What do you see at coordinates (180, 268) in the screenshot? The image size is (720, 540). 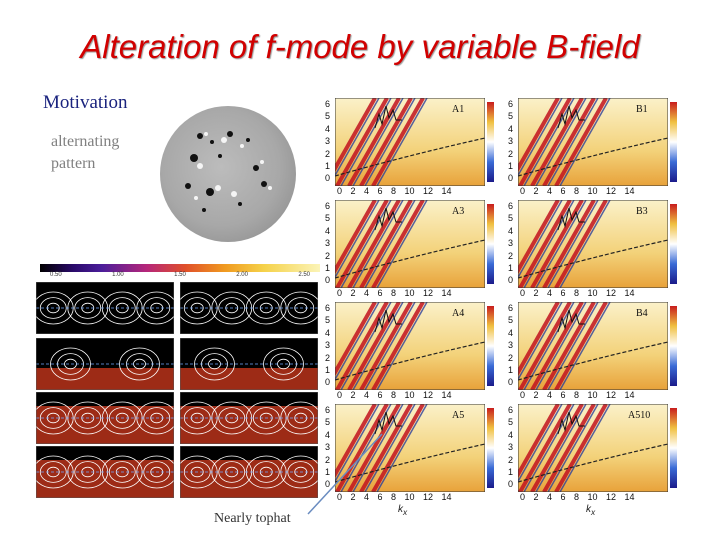 I see `field-colorbar` at bounding box center [180, 268].